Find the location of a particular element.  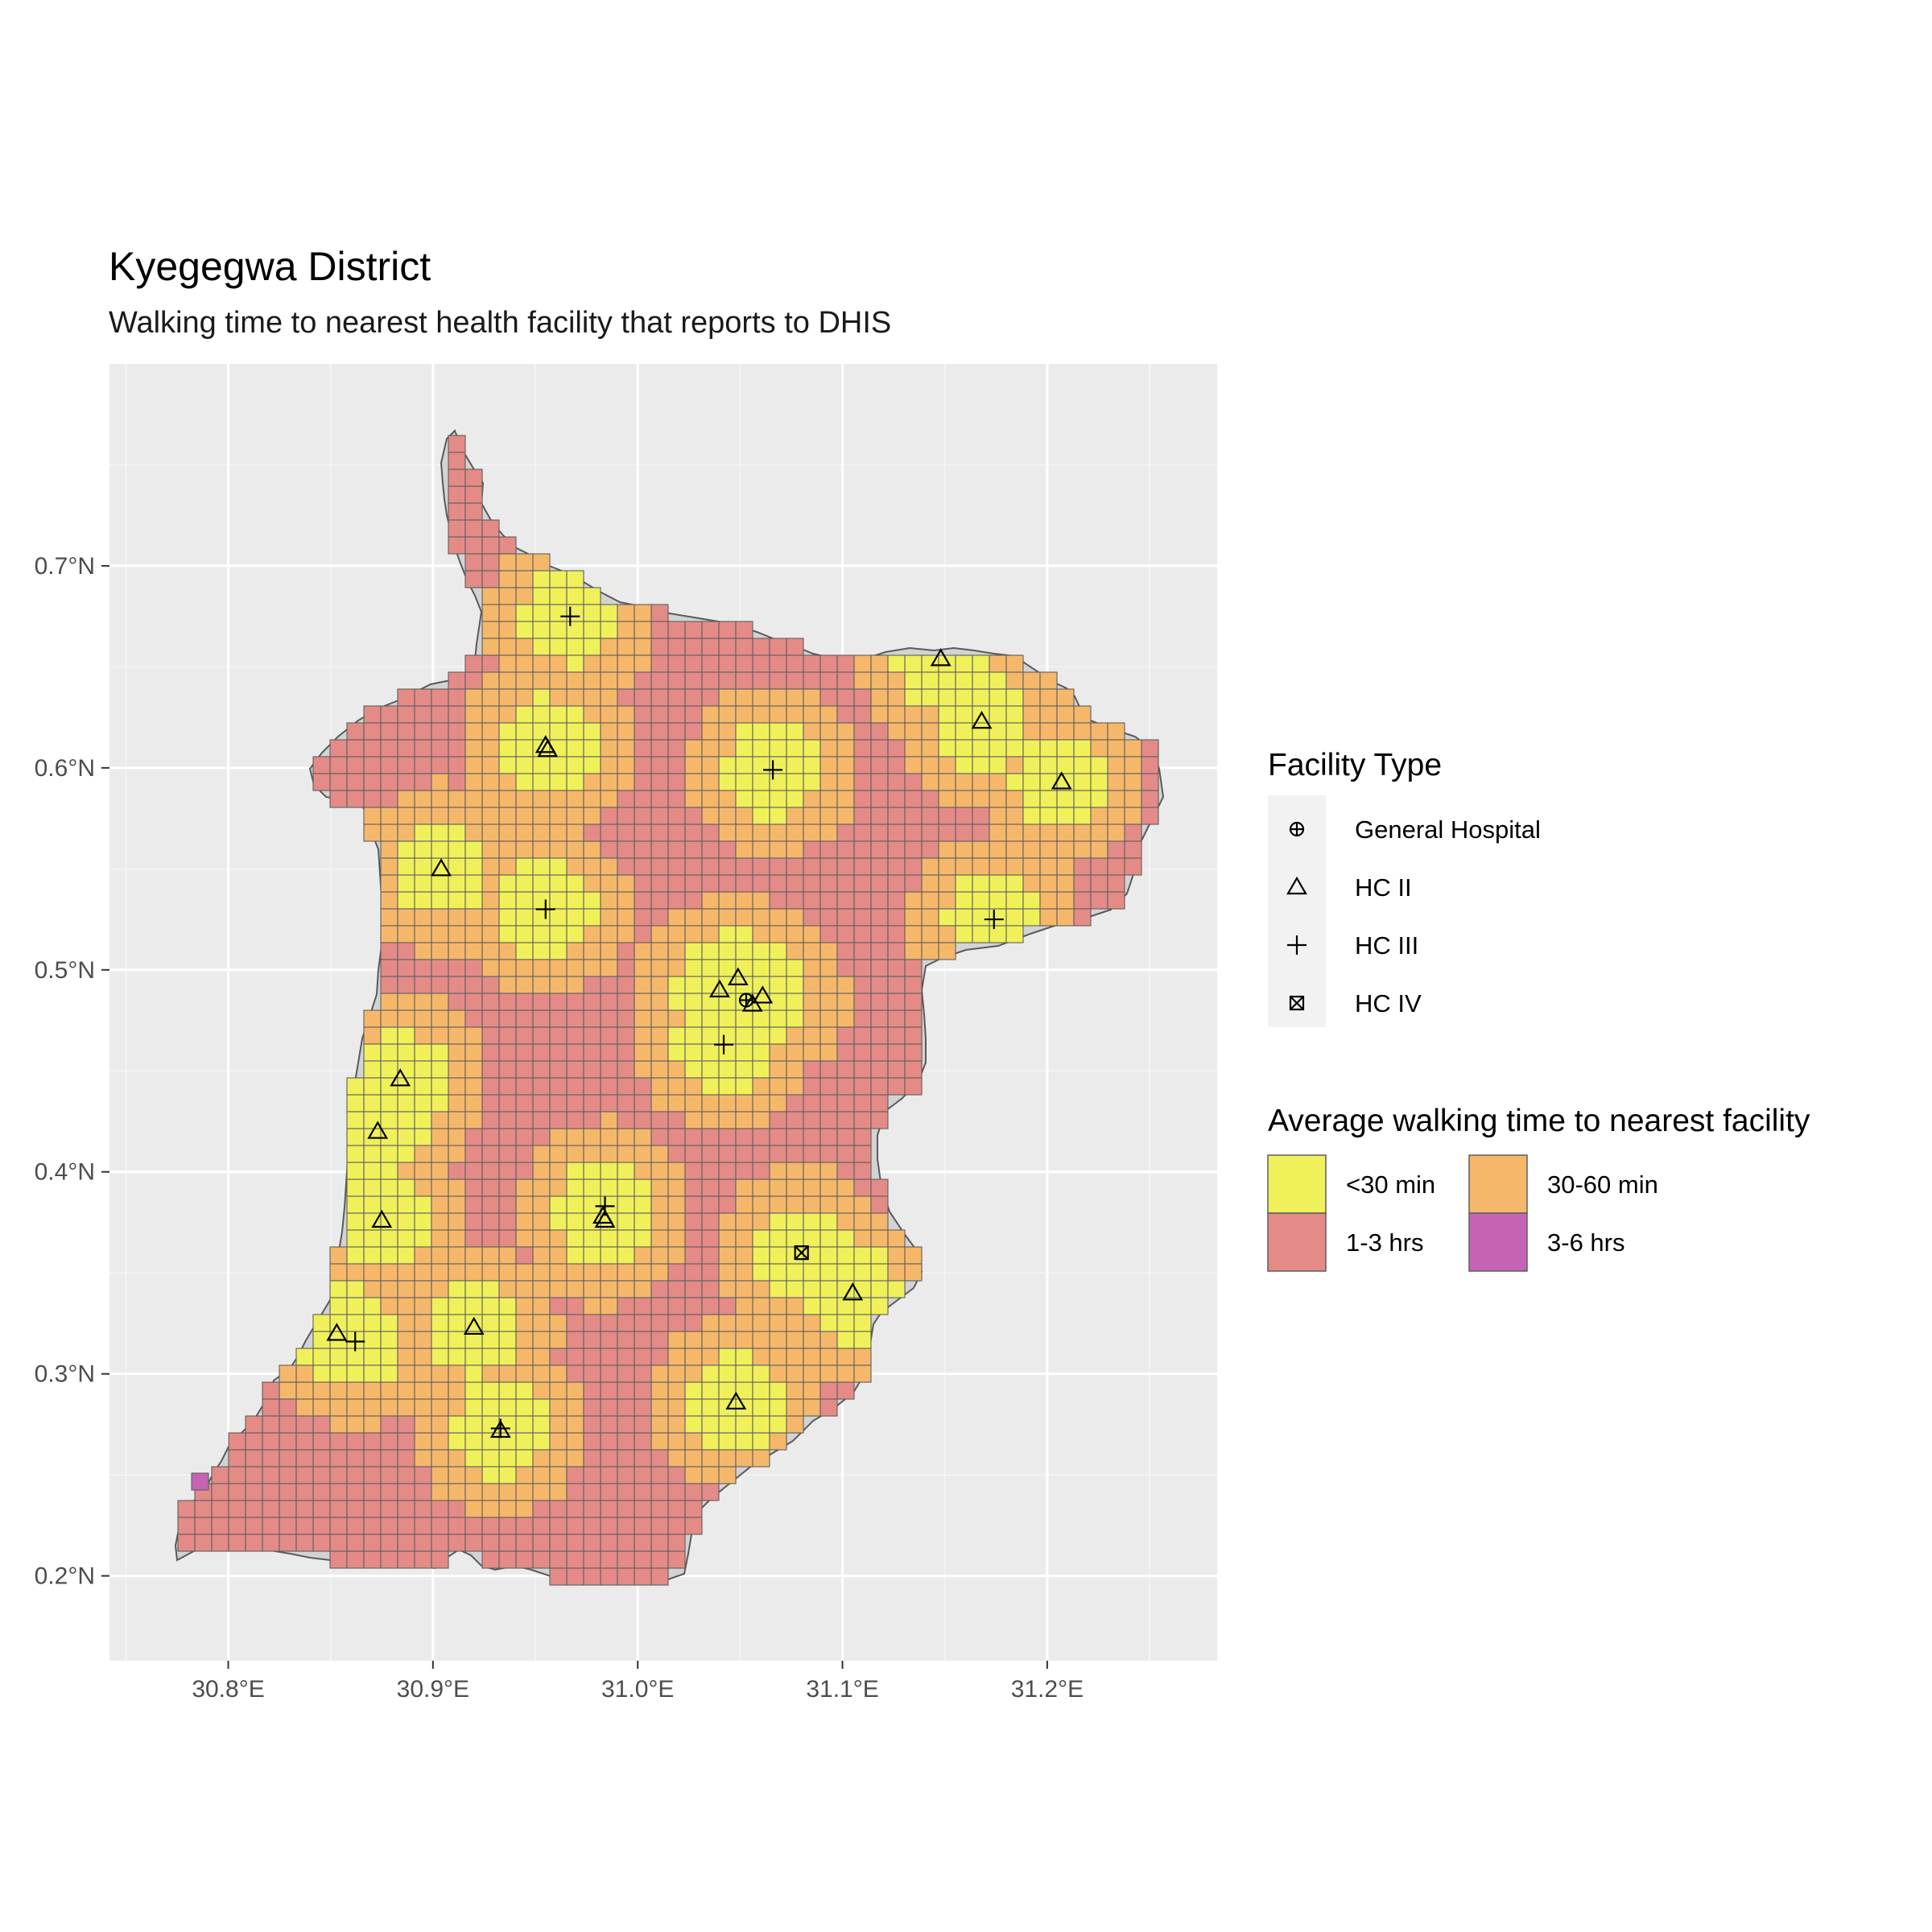

facility-marker-hc-ii is located at coordinates (400, 1077).